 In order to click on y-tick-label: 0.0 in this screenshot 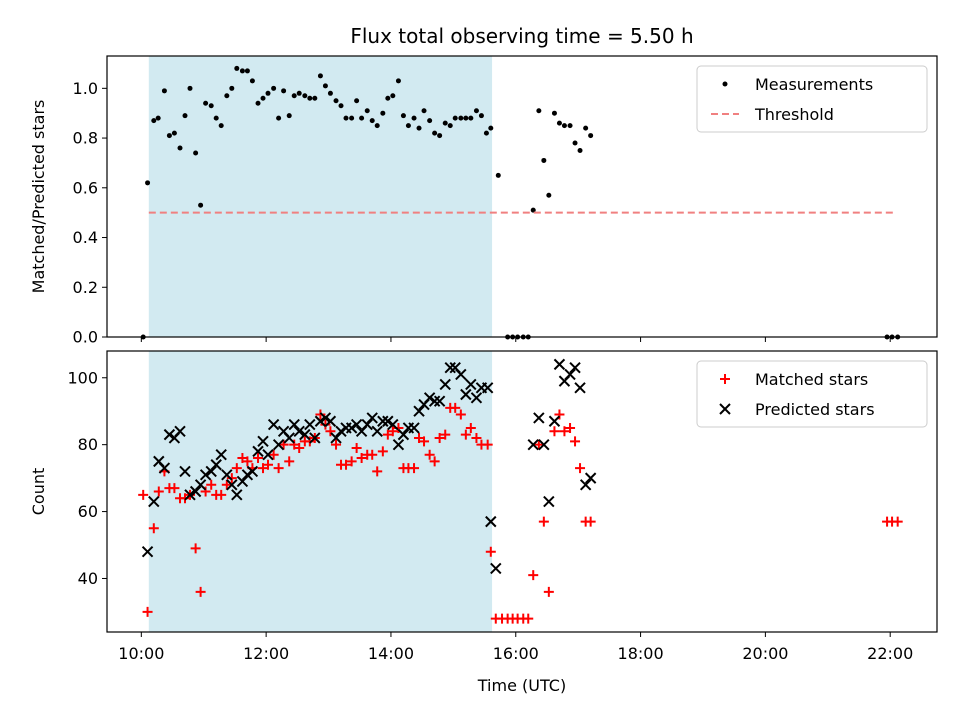, I will do `click(85, 337)`.